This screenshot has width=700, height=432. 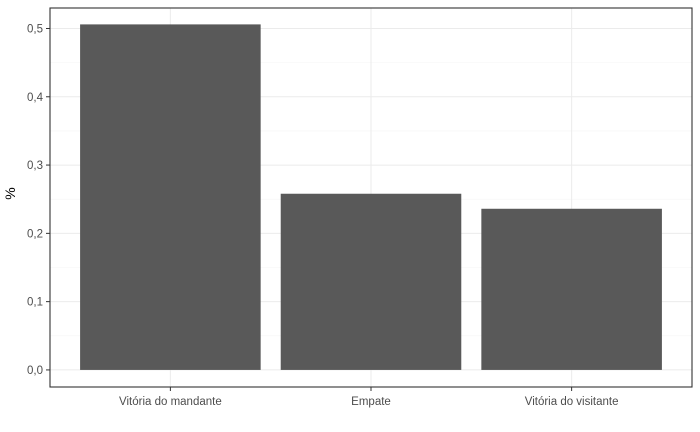 I want to click on x-tick-label: Vitória do mandante, so click(x=170, y=402).